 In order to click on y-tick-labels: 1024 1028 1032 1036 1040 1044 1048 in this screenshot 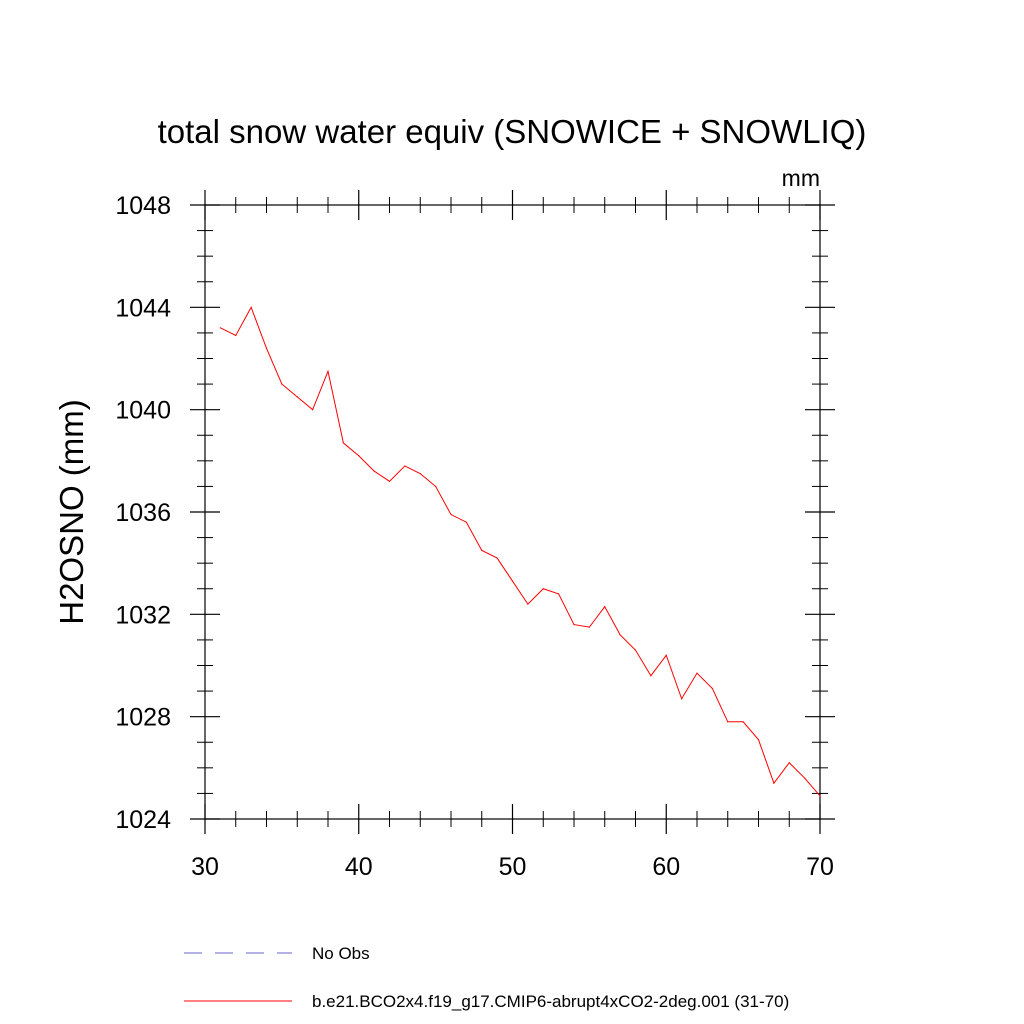, I will do `click(143, 513)`.